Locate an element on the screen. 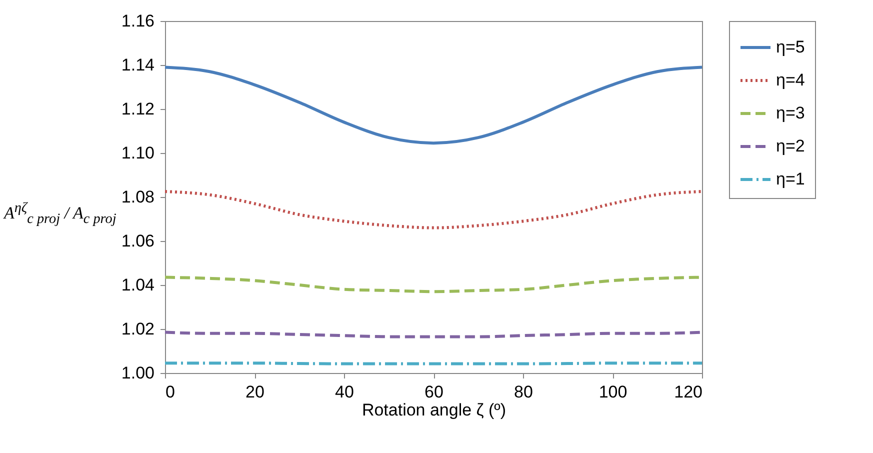  y-tick-label: 1.04 is located at coordinates (137, 285).